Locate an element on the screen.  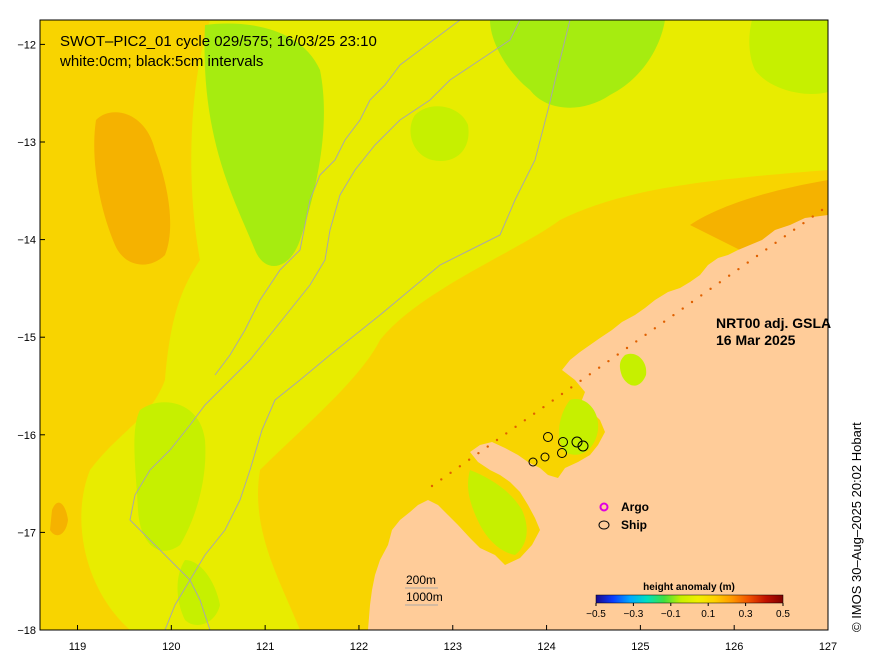
argo-legend-label: Argo is located at coordinates (635, 507).